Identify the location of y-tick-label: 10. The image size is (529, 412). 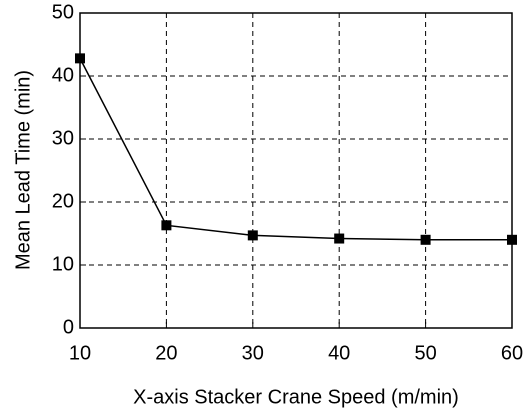
(63, 264).